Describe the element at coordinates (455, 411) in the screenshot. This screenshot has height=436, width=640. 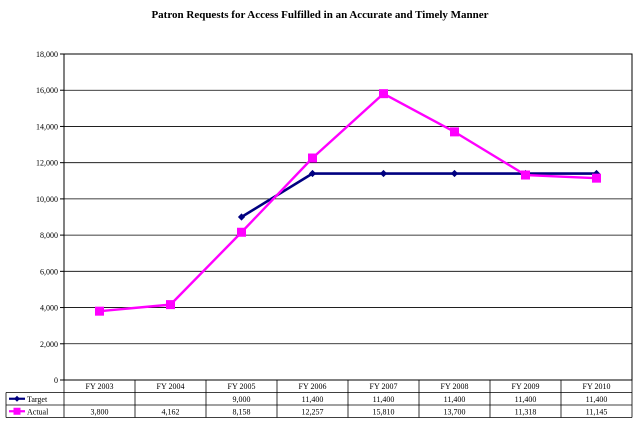
I see `table-value-actual: 13,700` at that location.